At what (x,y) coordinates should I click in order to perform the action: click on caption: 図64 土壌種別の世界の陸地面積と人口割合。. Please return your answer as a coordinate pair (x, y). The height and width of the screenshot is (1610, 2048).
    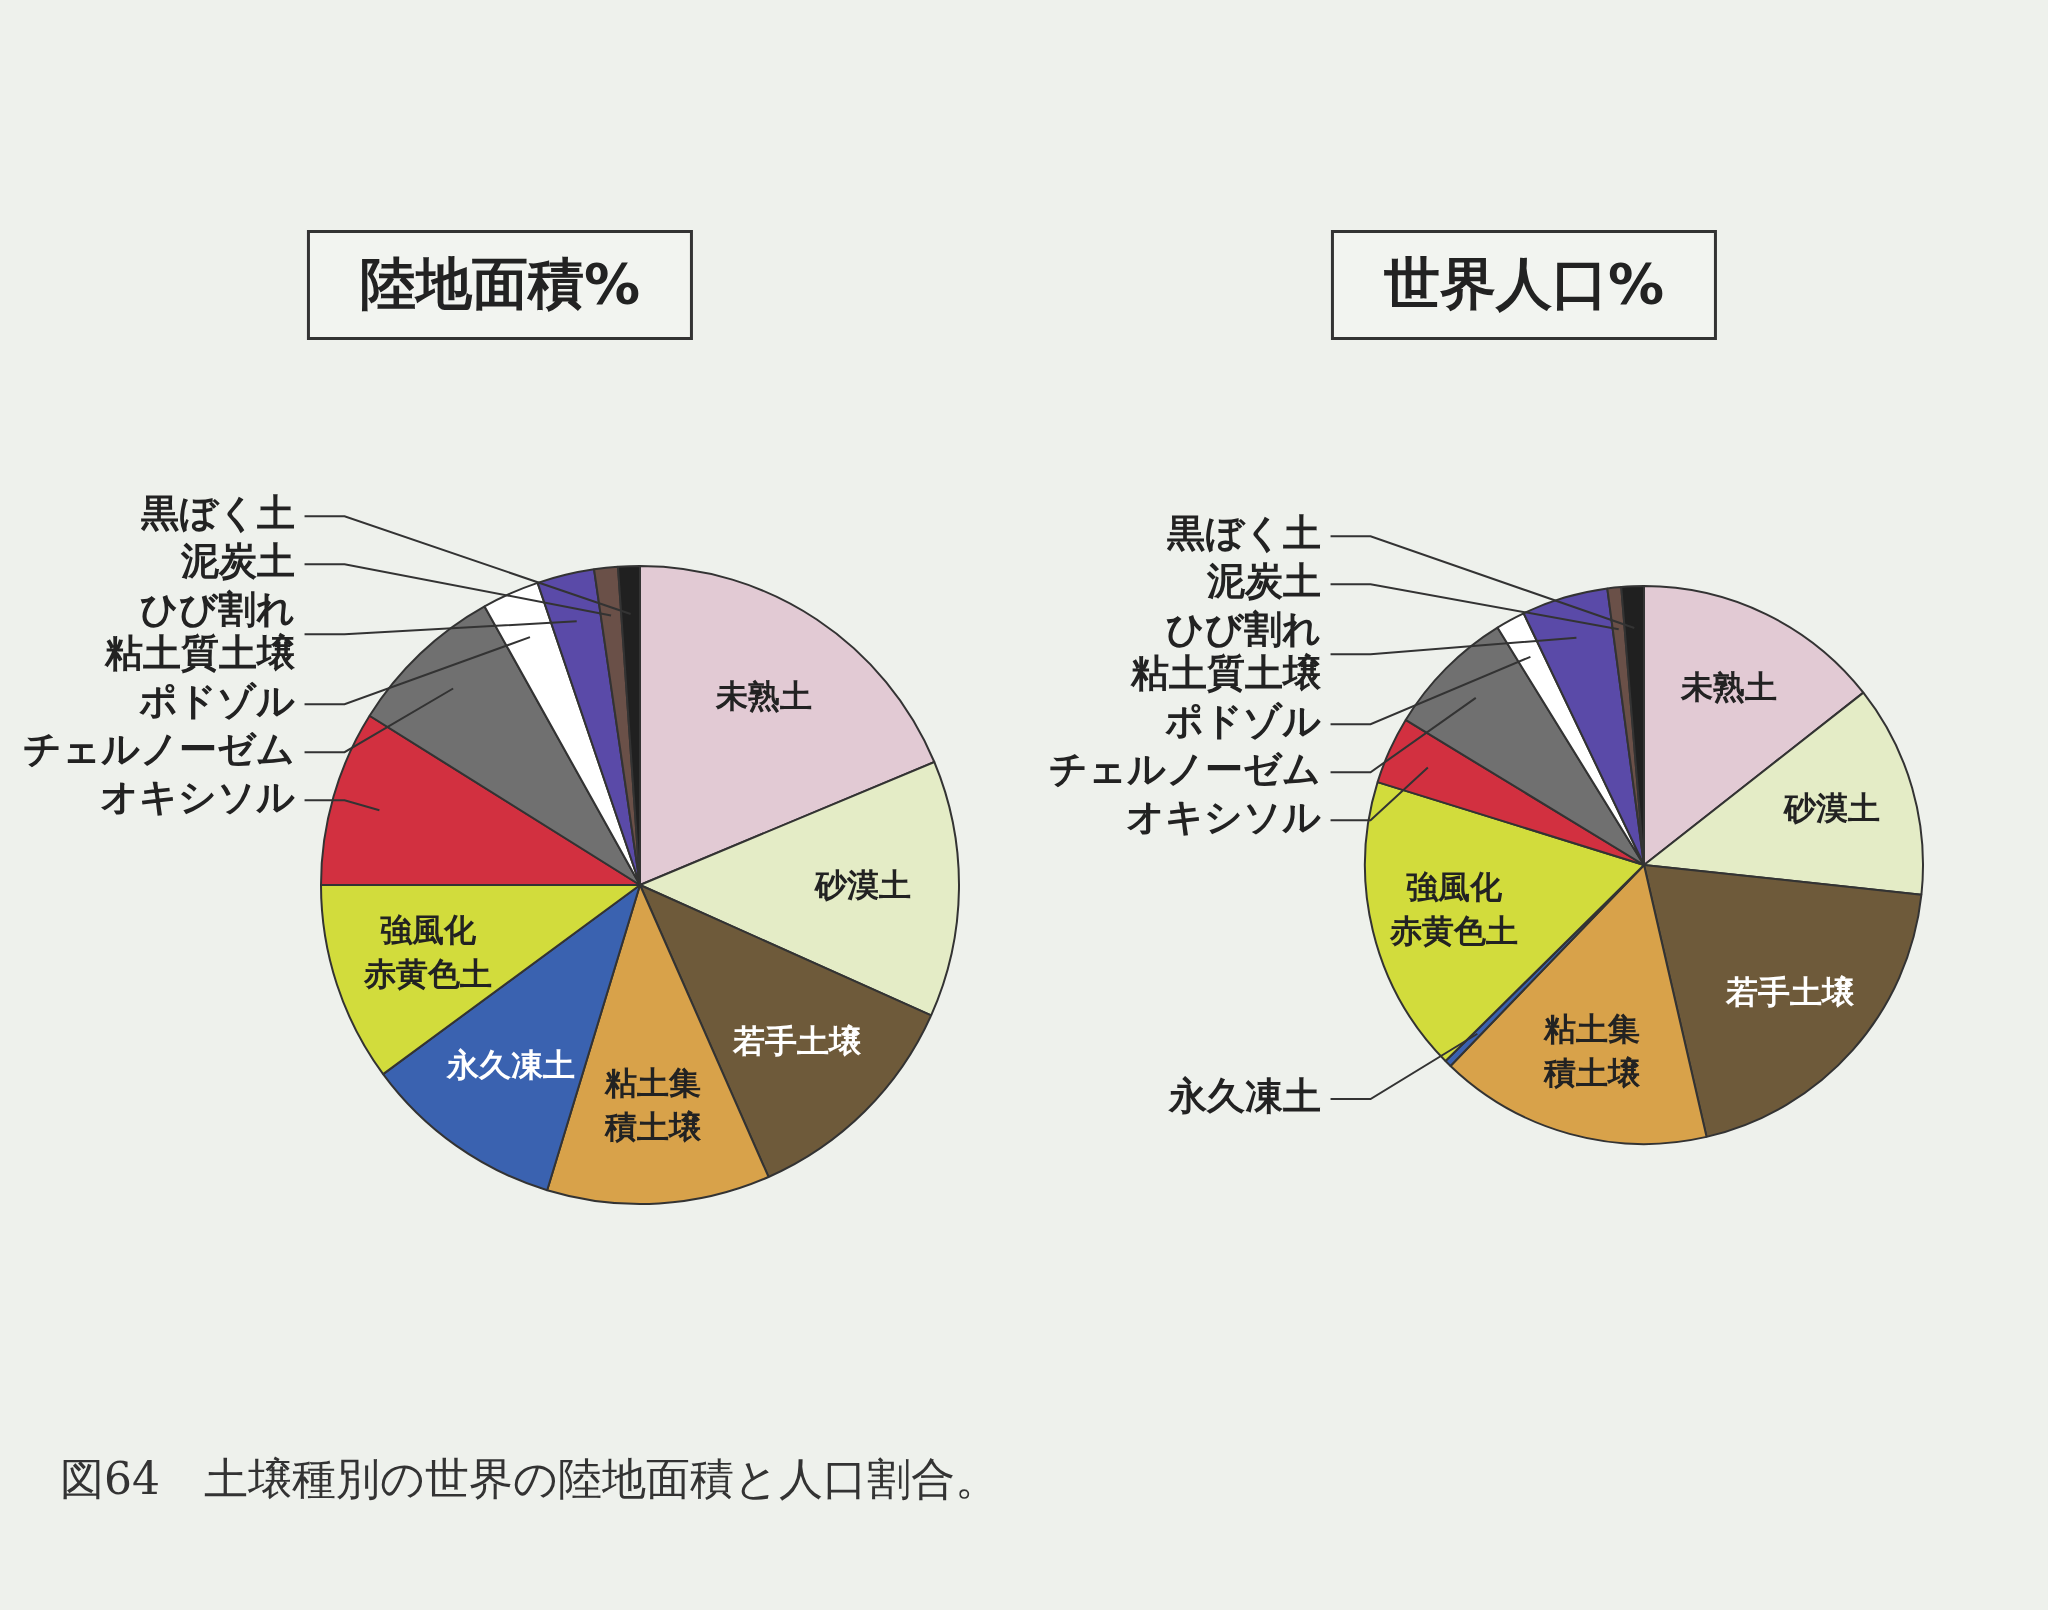
    Looking at the image, I should click on (529, 1479).